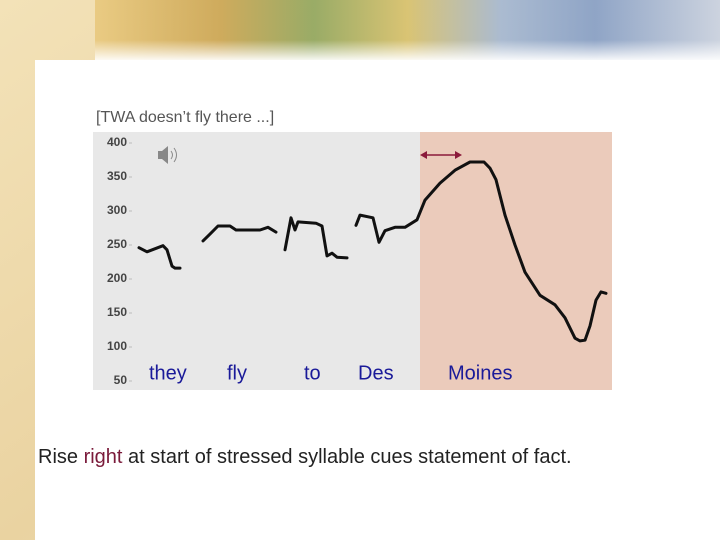  I want to click on y-tick-label: 150, so click(117, 312).